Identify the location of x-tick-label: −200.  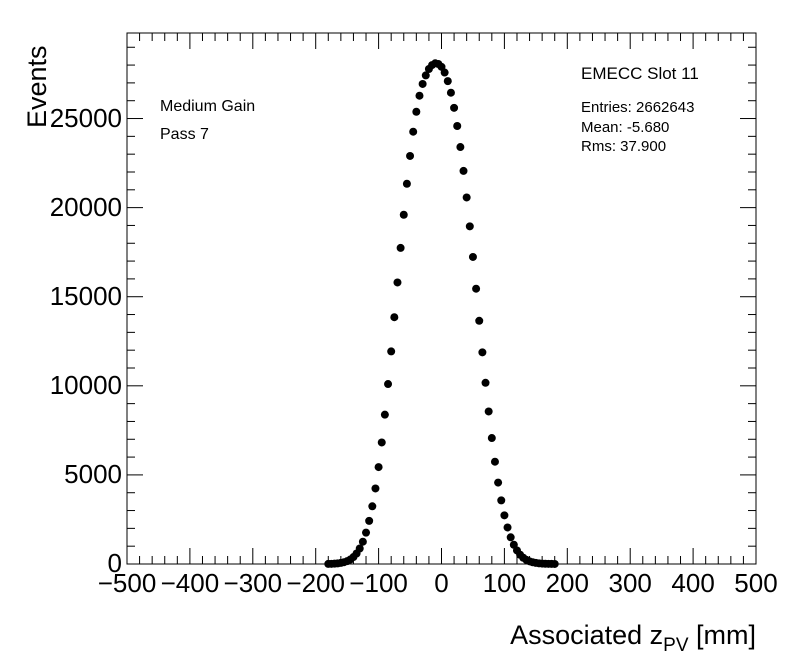
(315, 583).